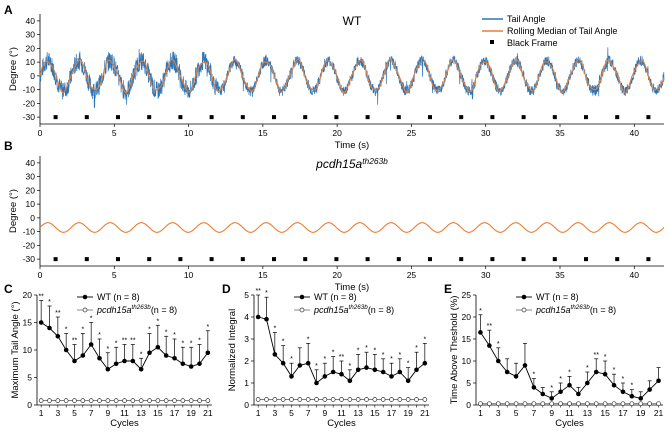 This screenshot has height=433, width=669. I want to click on x-tick-label: 1, so click(258, 413).